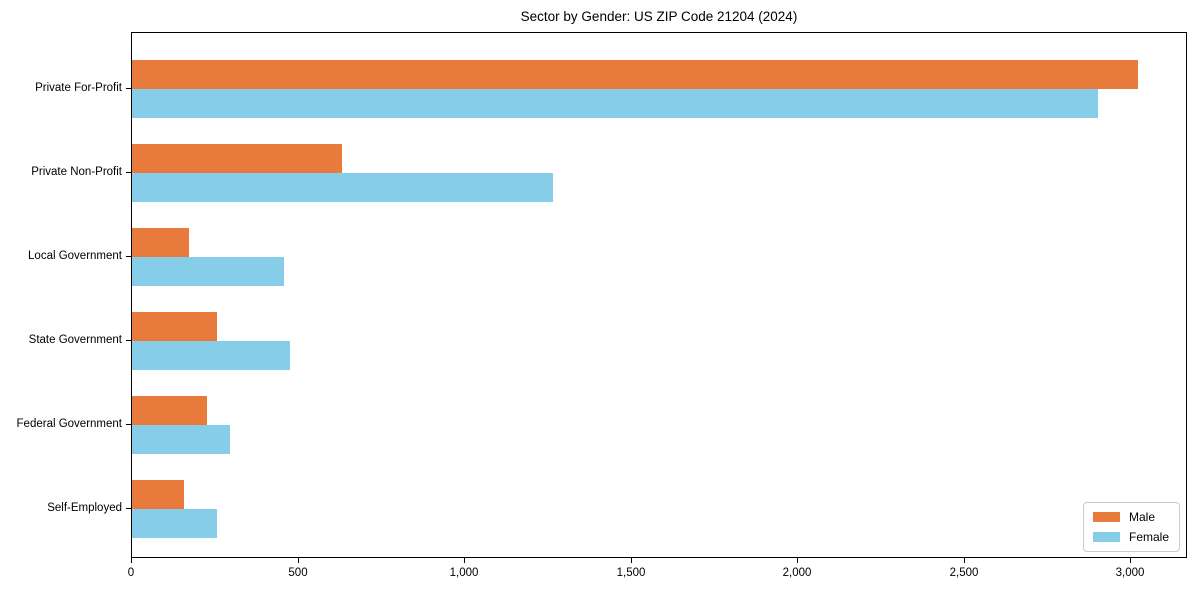 Image resolution: width=1200 pixels, height=600 pixels. Describe the element at coordinates (84, 508) in the screenshot. I see `y-axis-label: Self-Employed` at that location.